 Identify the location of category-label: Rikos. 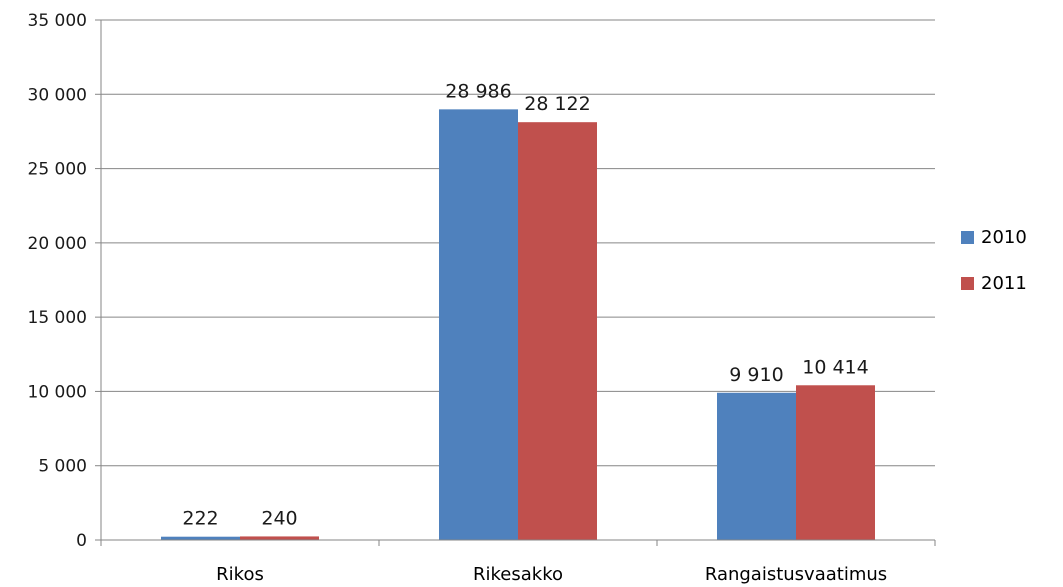
(240, 574).